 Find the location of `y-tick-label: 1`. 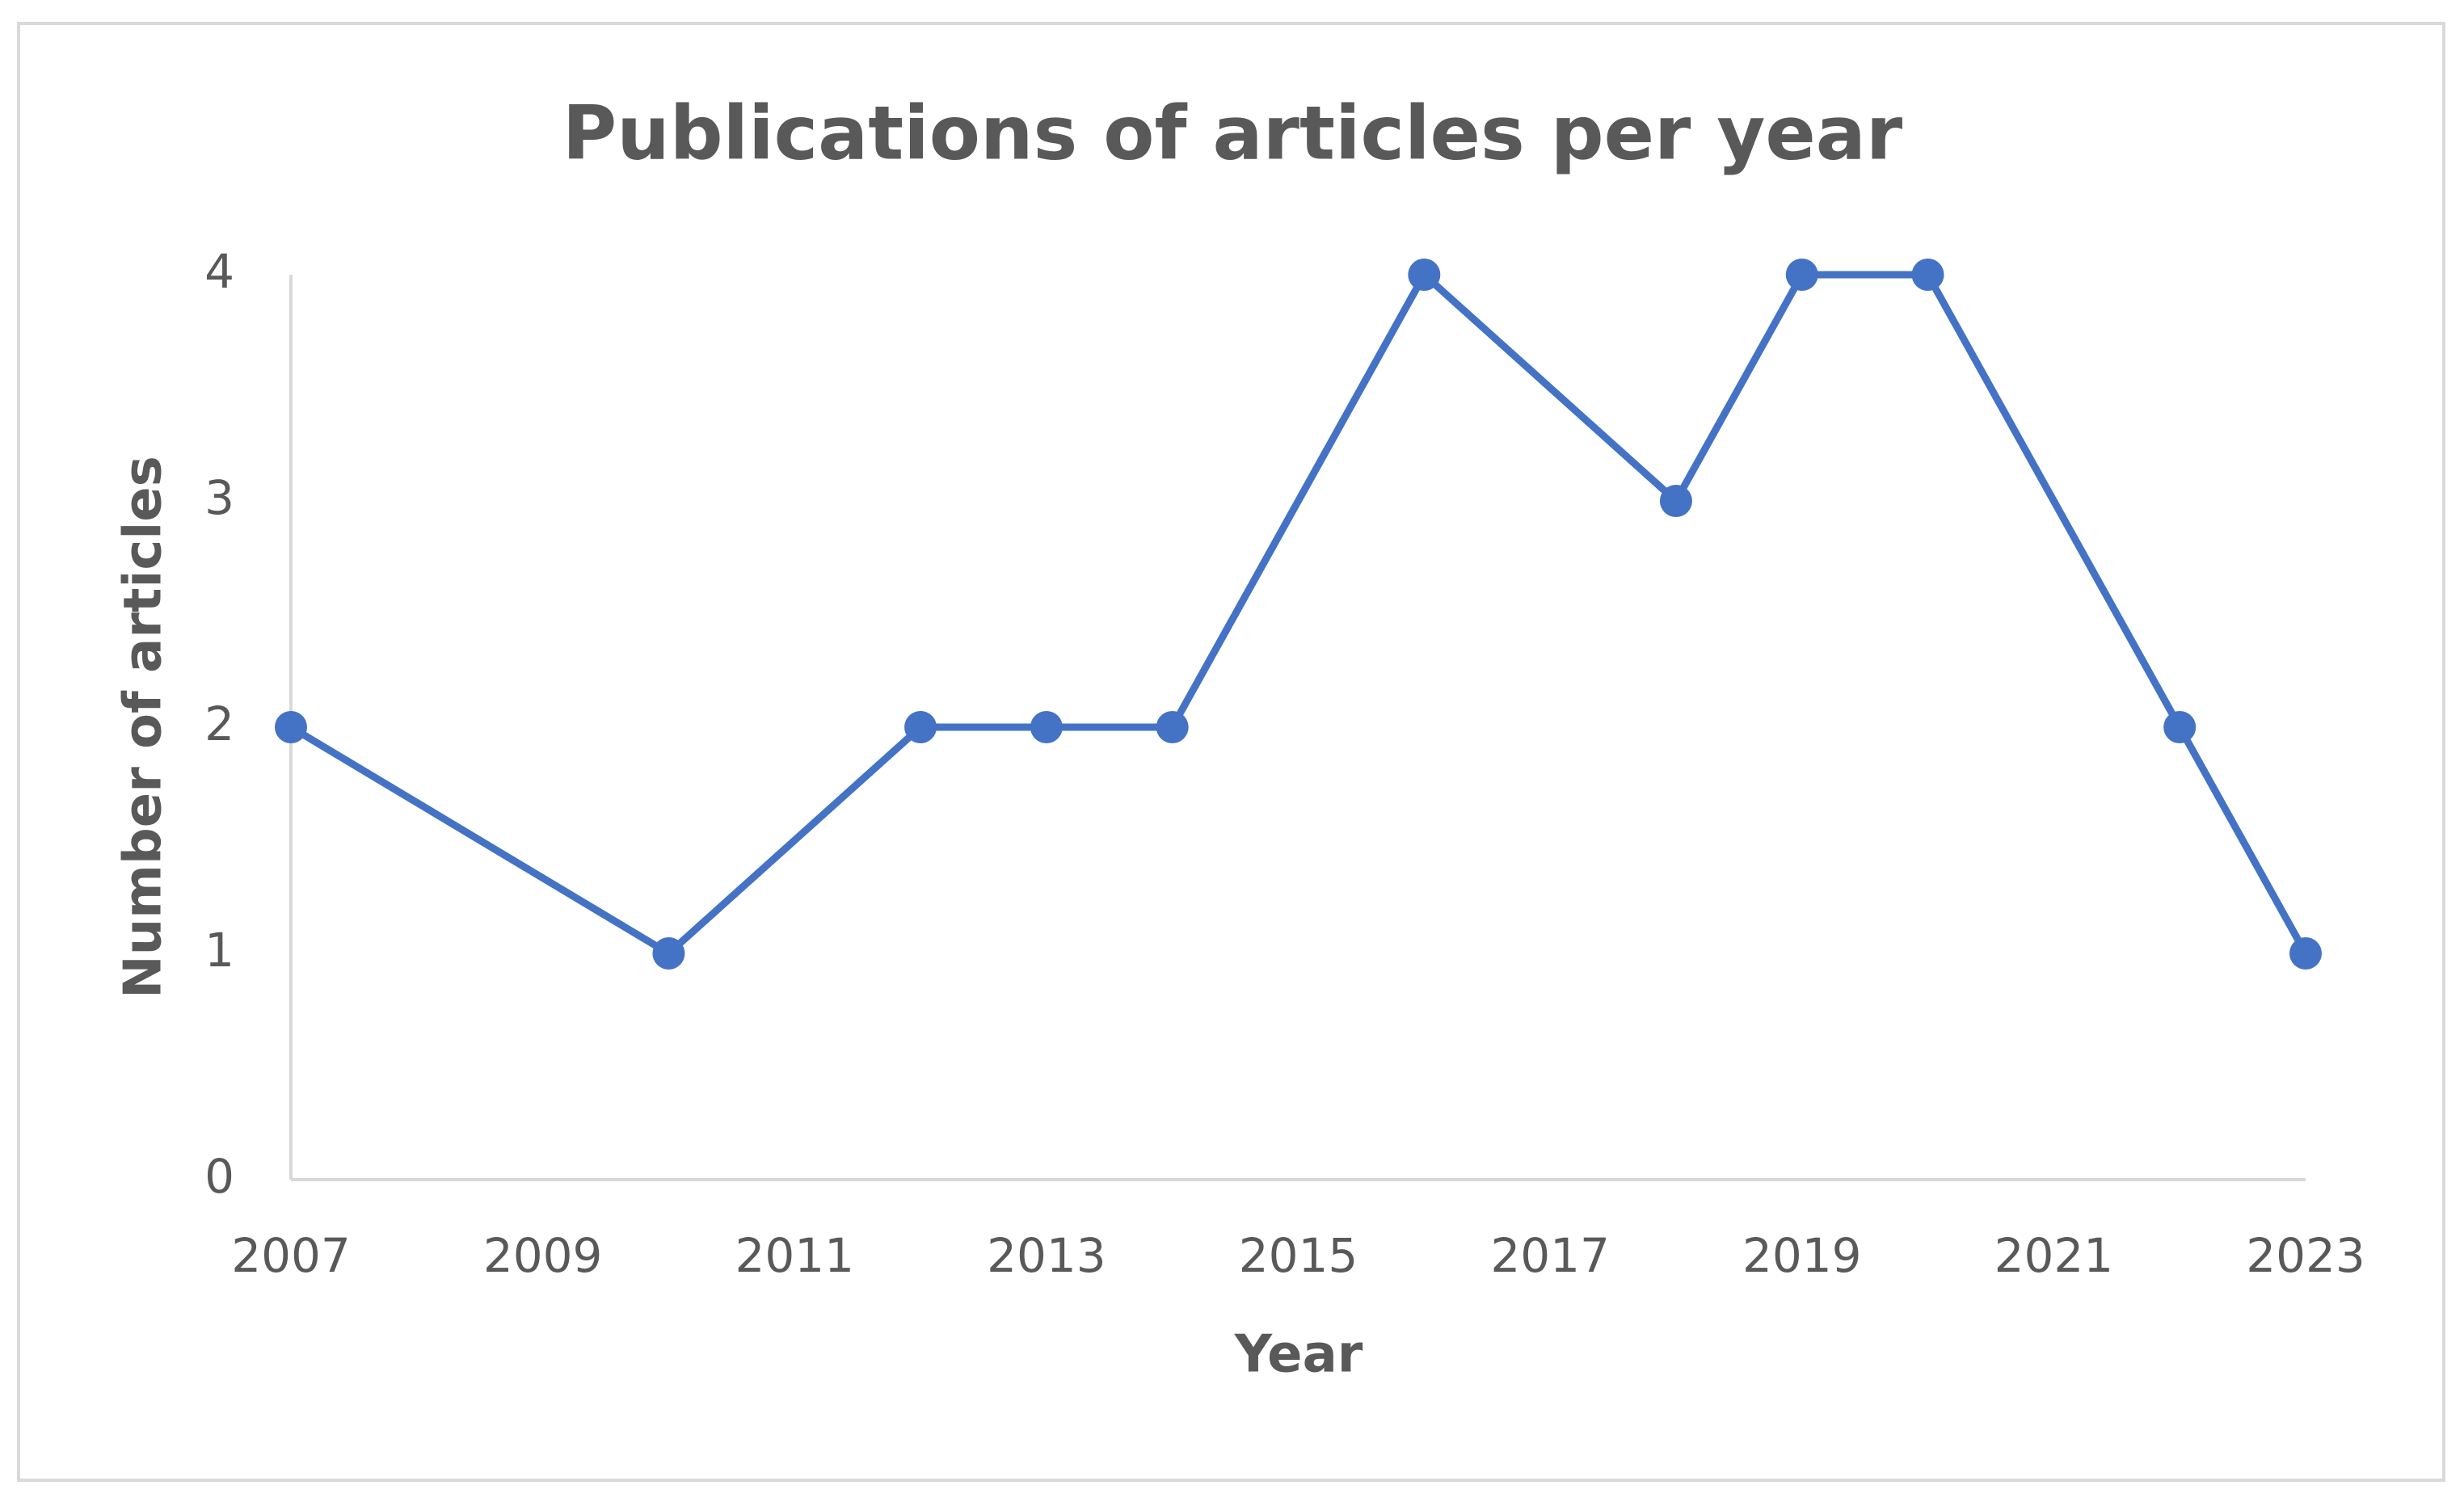

y-tick-label: 1 is located at coordinates (219, 950).